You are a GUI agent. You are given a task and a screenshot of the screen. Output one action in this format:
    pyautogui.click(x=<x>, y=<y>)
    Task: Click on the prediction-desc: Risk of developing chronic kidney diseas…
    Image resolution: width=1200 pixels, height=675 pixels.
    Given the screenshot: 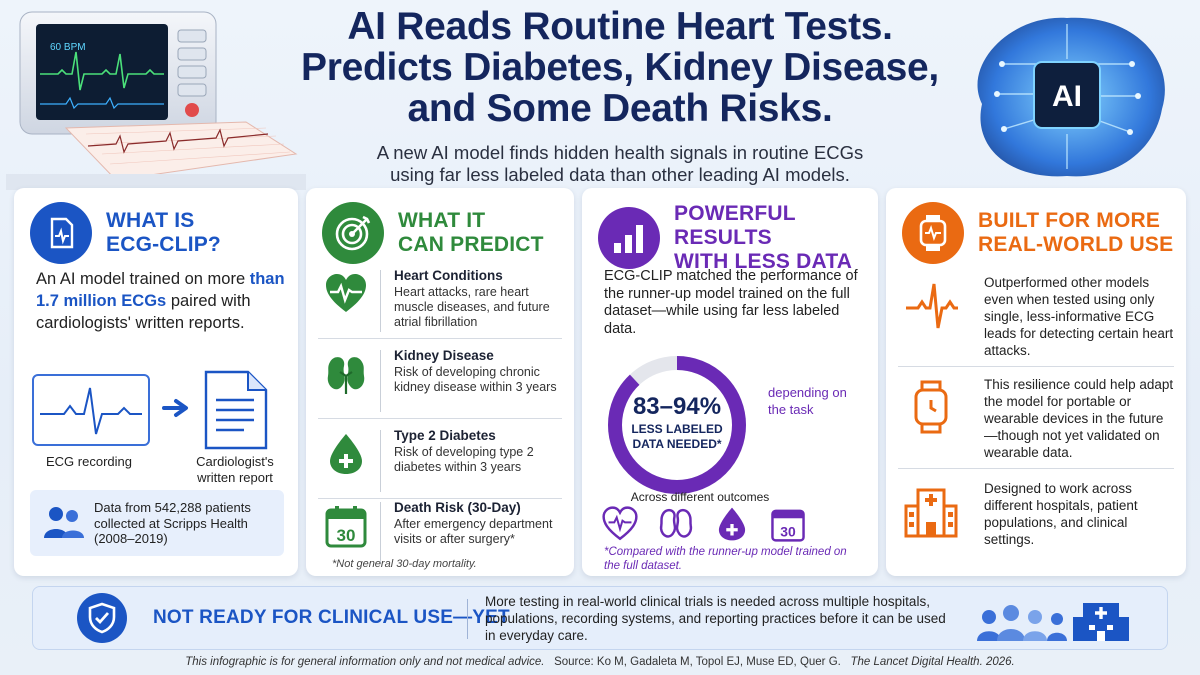 What is the action you would take?
    pyautogui.click(x=475, y=379)
    